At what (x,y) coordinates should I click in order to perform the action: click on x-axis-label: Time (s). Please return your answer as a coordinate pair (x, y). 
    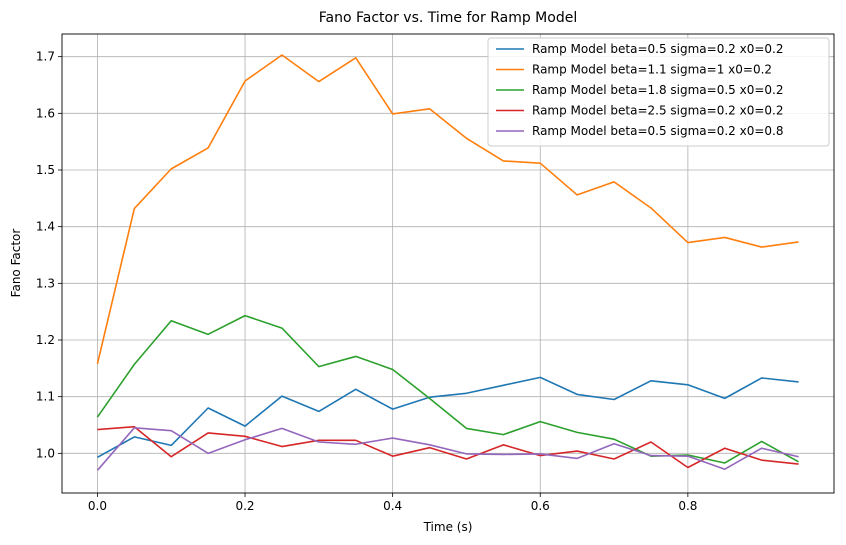
    Looking at the image, I should click on (448, 527).